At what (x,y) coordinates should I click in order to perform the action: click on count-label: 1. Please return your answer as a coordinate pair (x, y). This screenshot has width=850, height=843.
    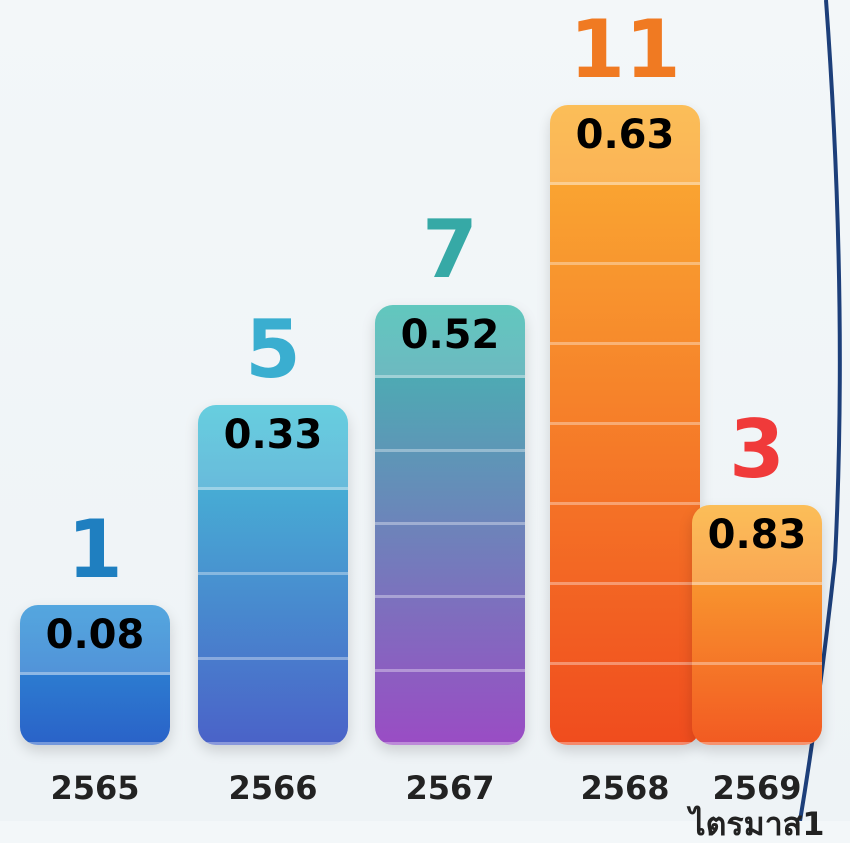
    Looking at the image, I should click on (95, 549).